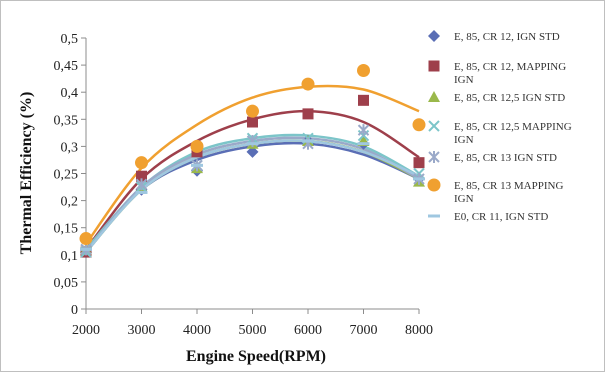 The image size is (605, 372). What do you see at coordinates (364, 330) in the screenshot?
I see `x-tick-label: 7000` at bounding box center [364, 330].